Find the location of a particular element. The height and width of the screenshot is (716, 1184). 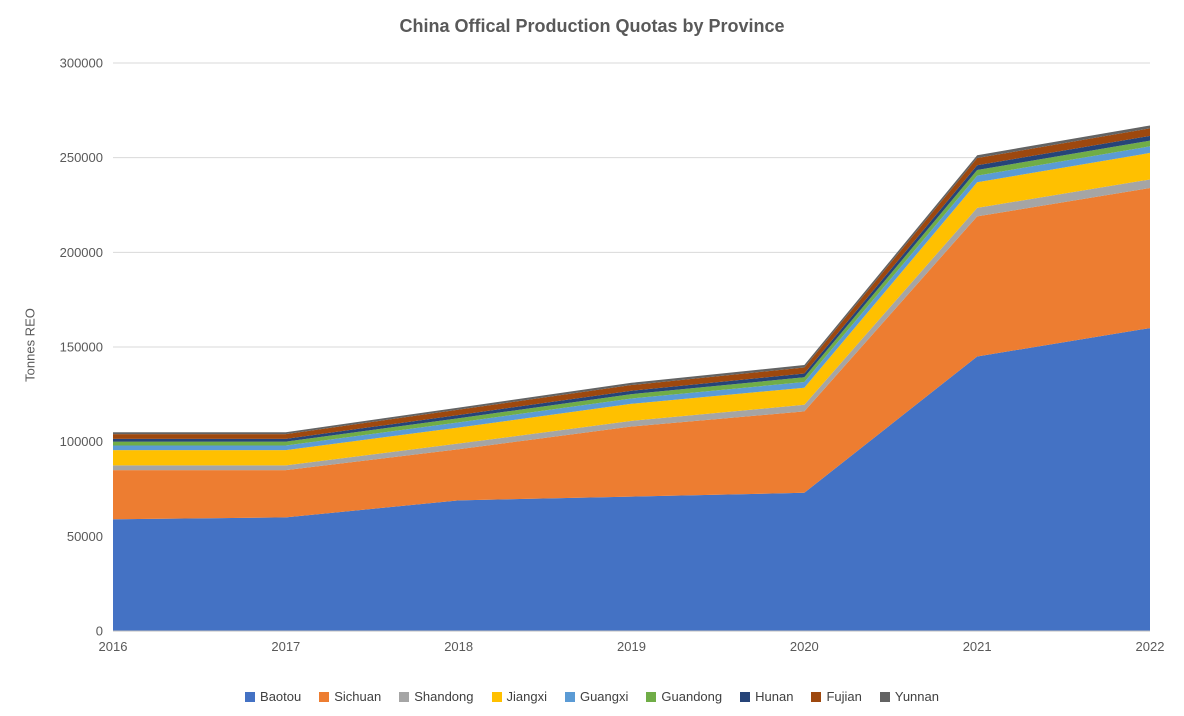

y-tick-label: 100000 is located at coordinates (81, 441).